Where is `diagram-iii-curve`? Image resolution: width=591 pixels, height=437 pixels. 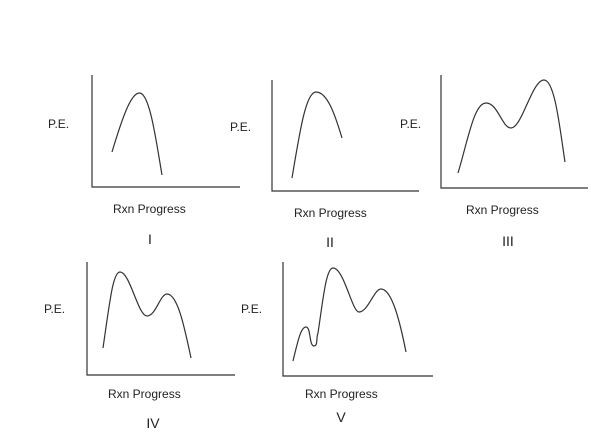
diagram-iii-curve is located at coordinates (511, 126).